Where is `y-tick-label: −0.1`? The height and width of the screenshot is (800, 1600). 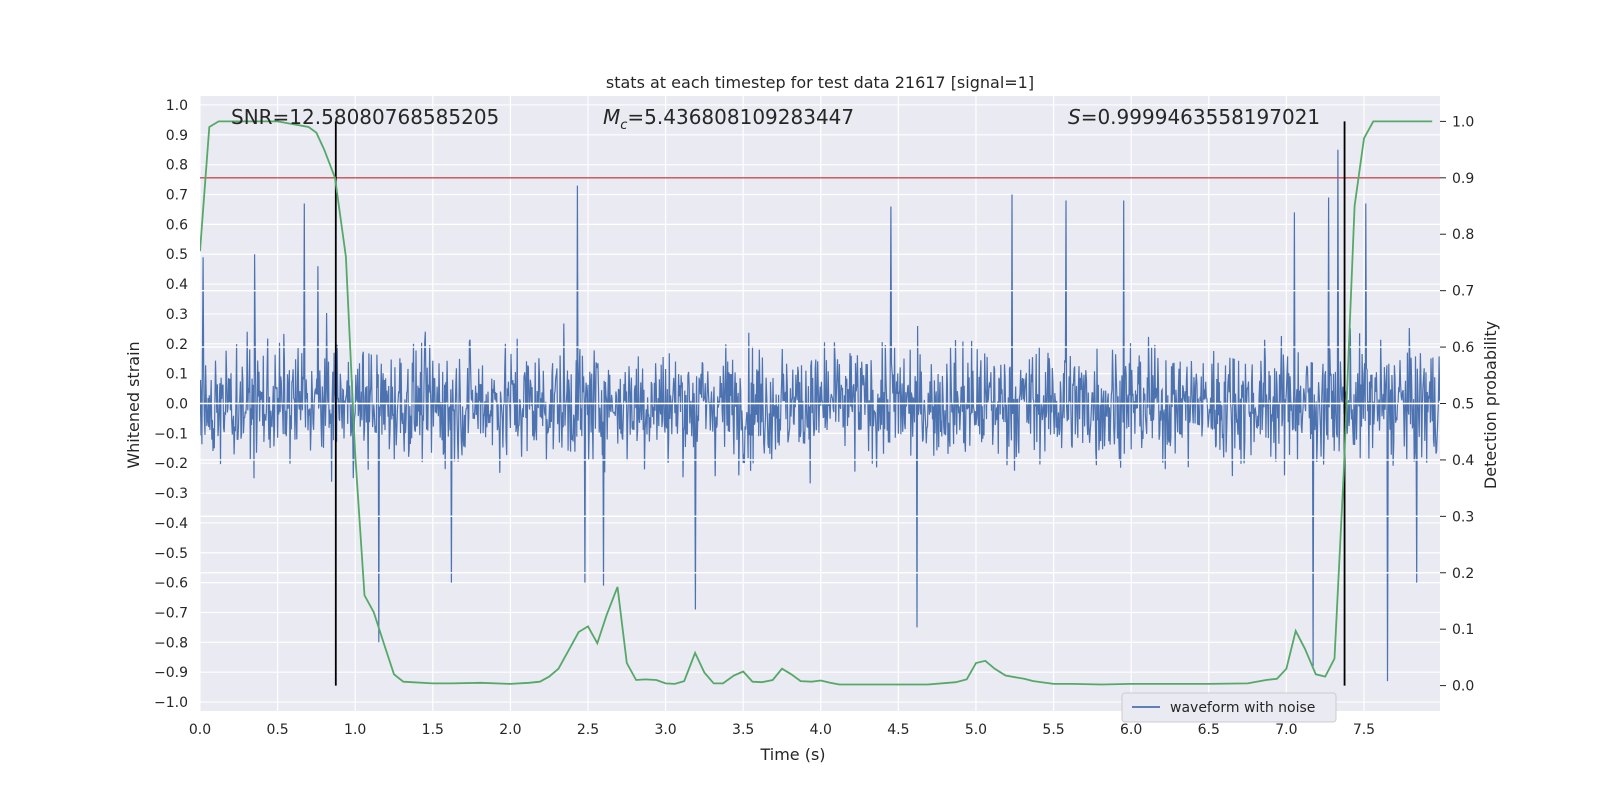
y-tick-label: −0.1 is located at coordinates (171, 434).